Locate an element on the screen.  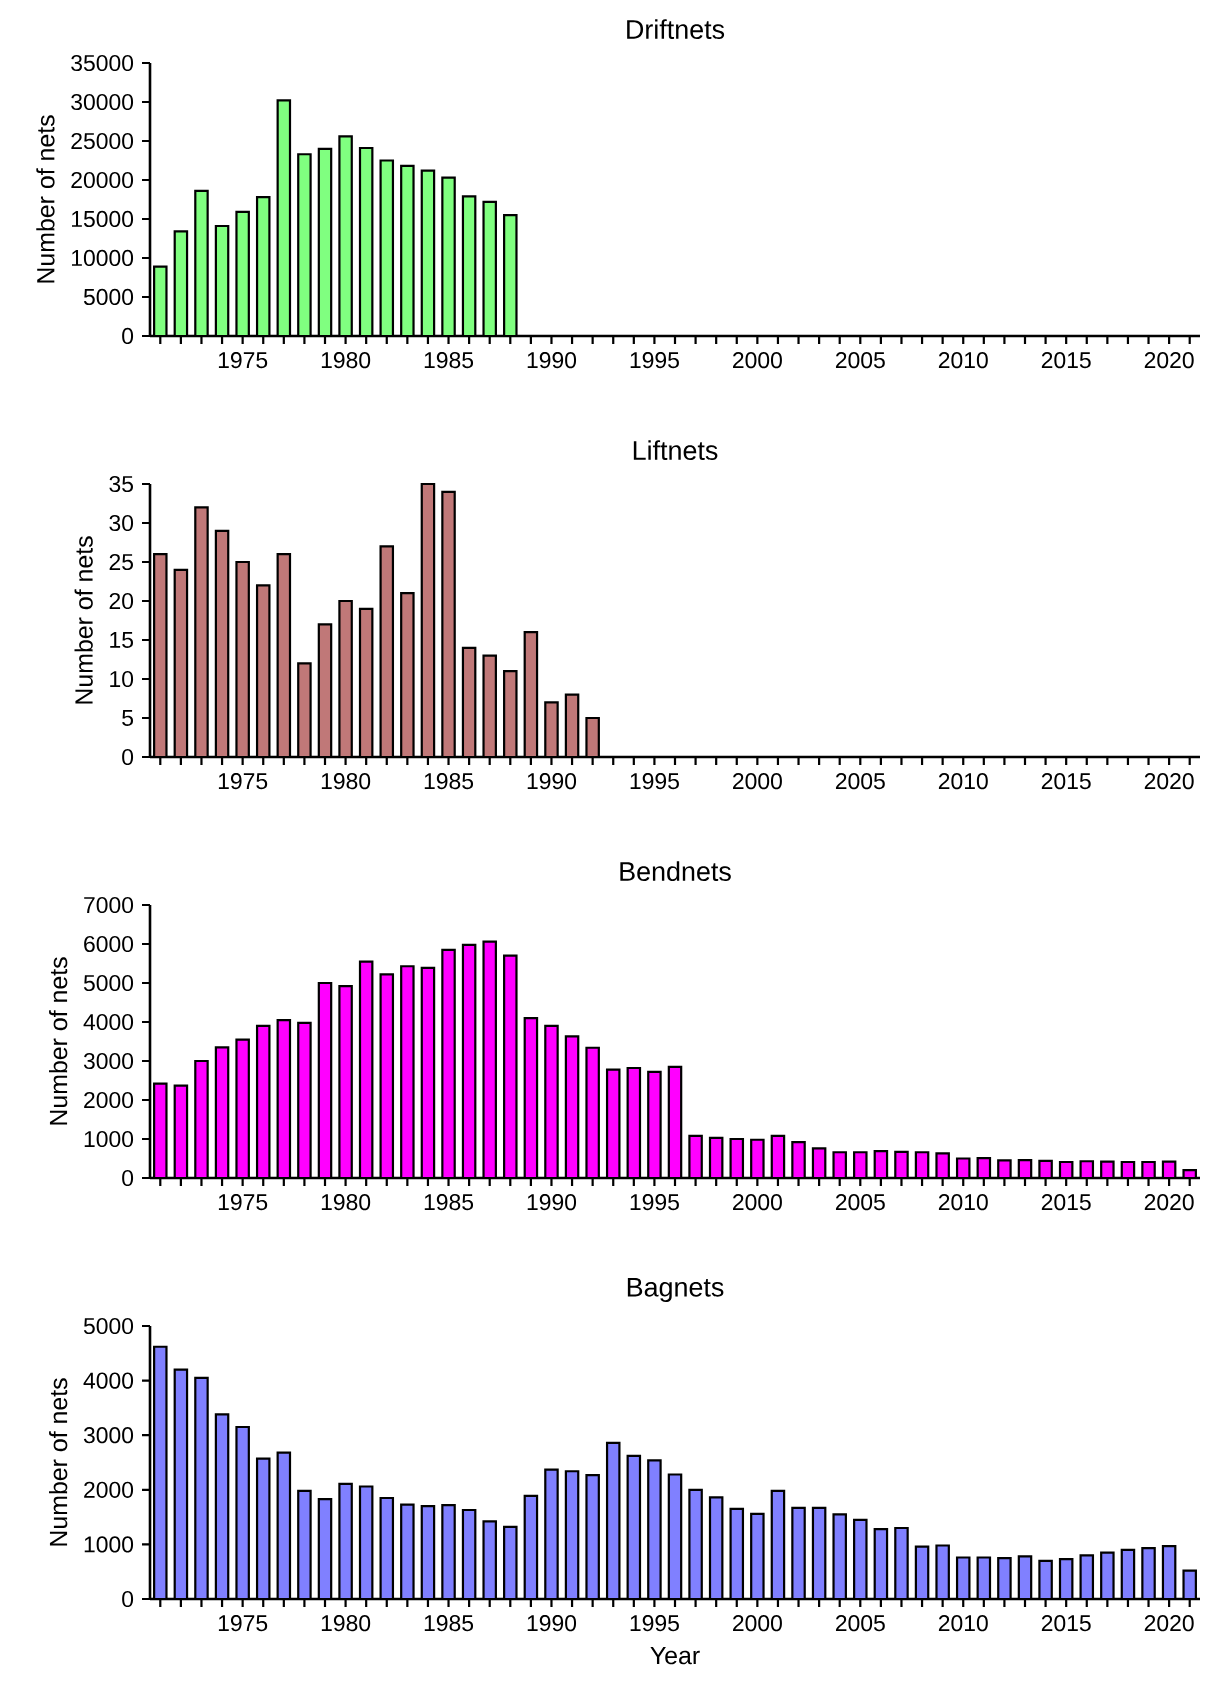
y-tick-label: 30 is located at coordinates (121, 523).